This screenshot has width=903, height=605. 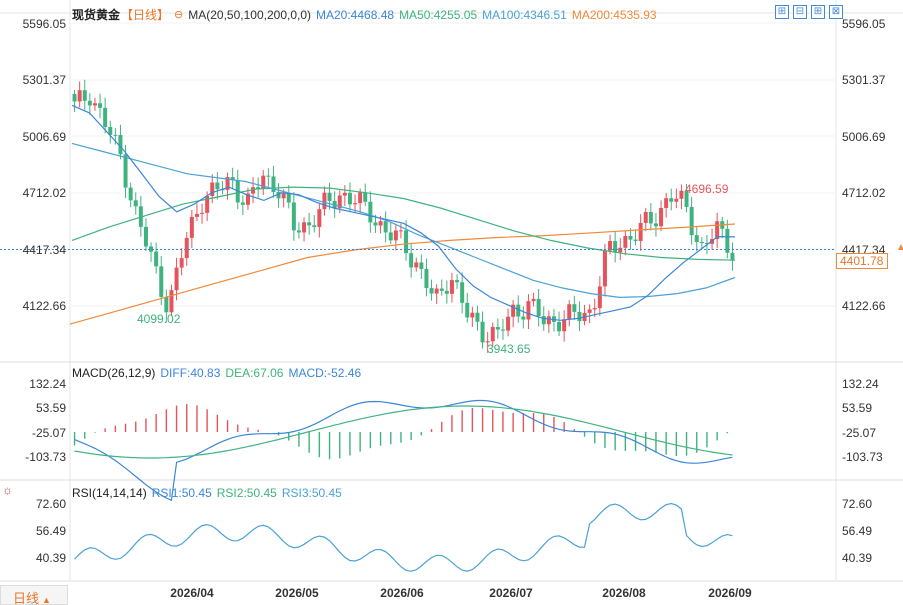 I want to click on macd-dea-line, so click(x=403, y=432).